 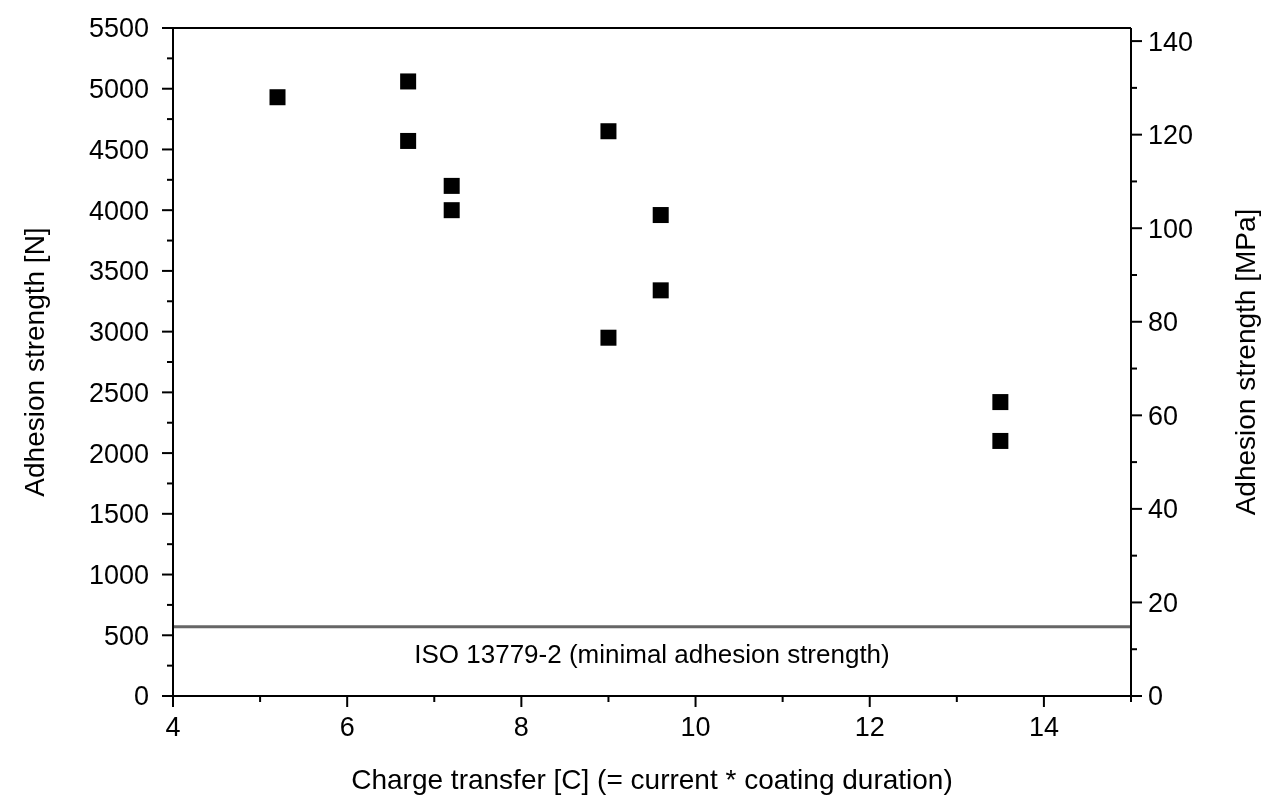 I want to click on y-tick-label: 4000, so click(x=118, y=210).